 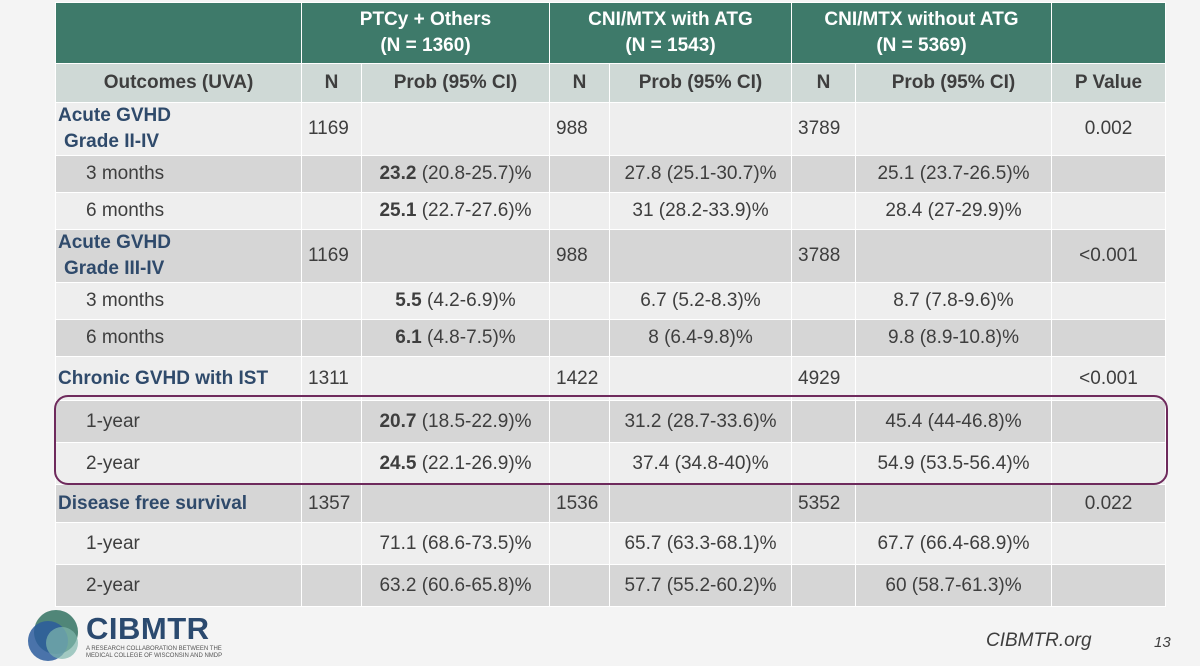 I want to click on prob-cell: 67.7 (66.4-68.9)%, so click(x=953, y=543).